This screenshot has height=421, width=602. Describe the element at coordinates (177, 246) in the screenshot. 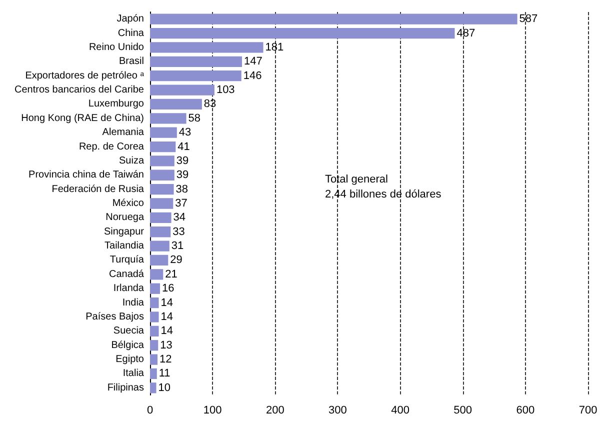

I see `data-label: 31` at that location.